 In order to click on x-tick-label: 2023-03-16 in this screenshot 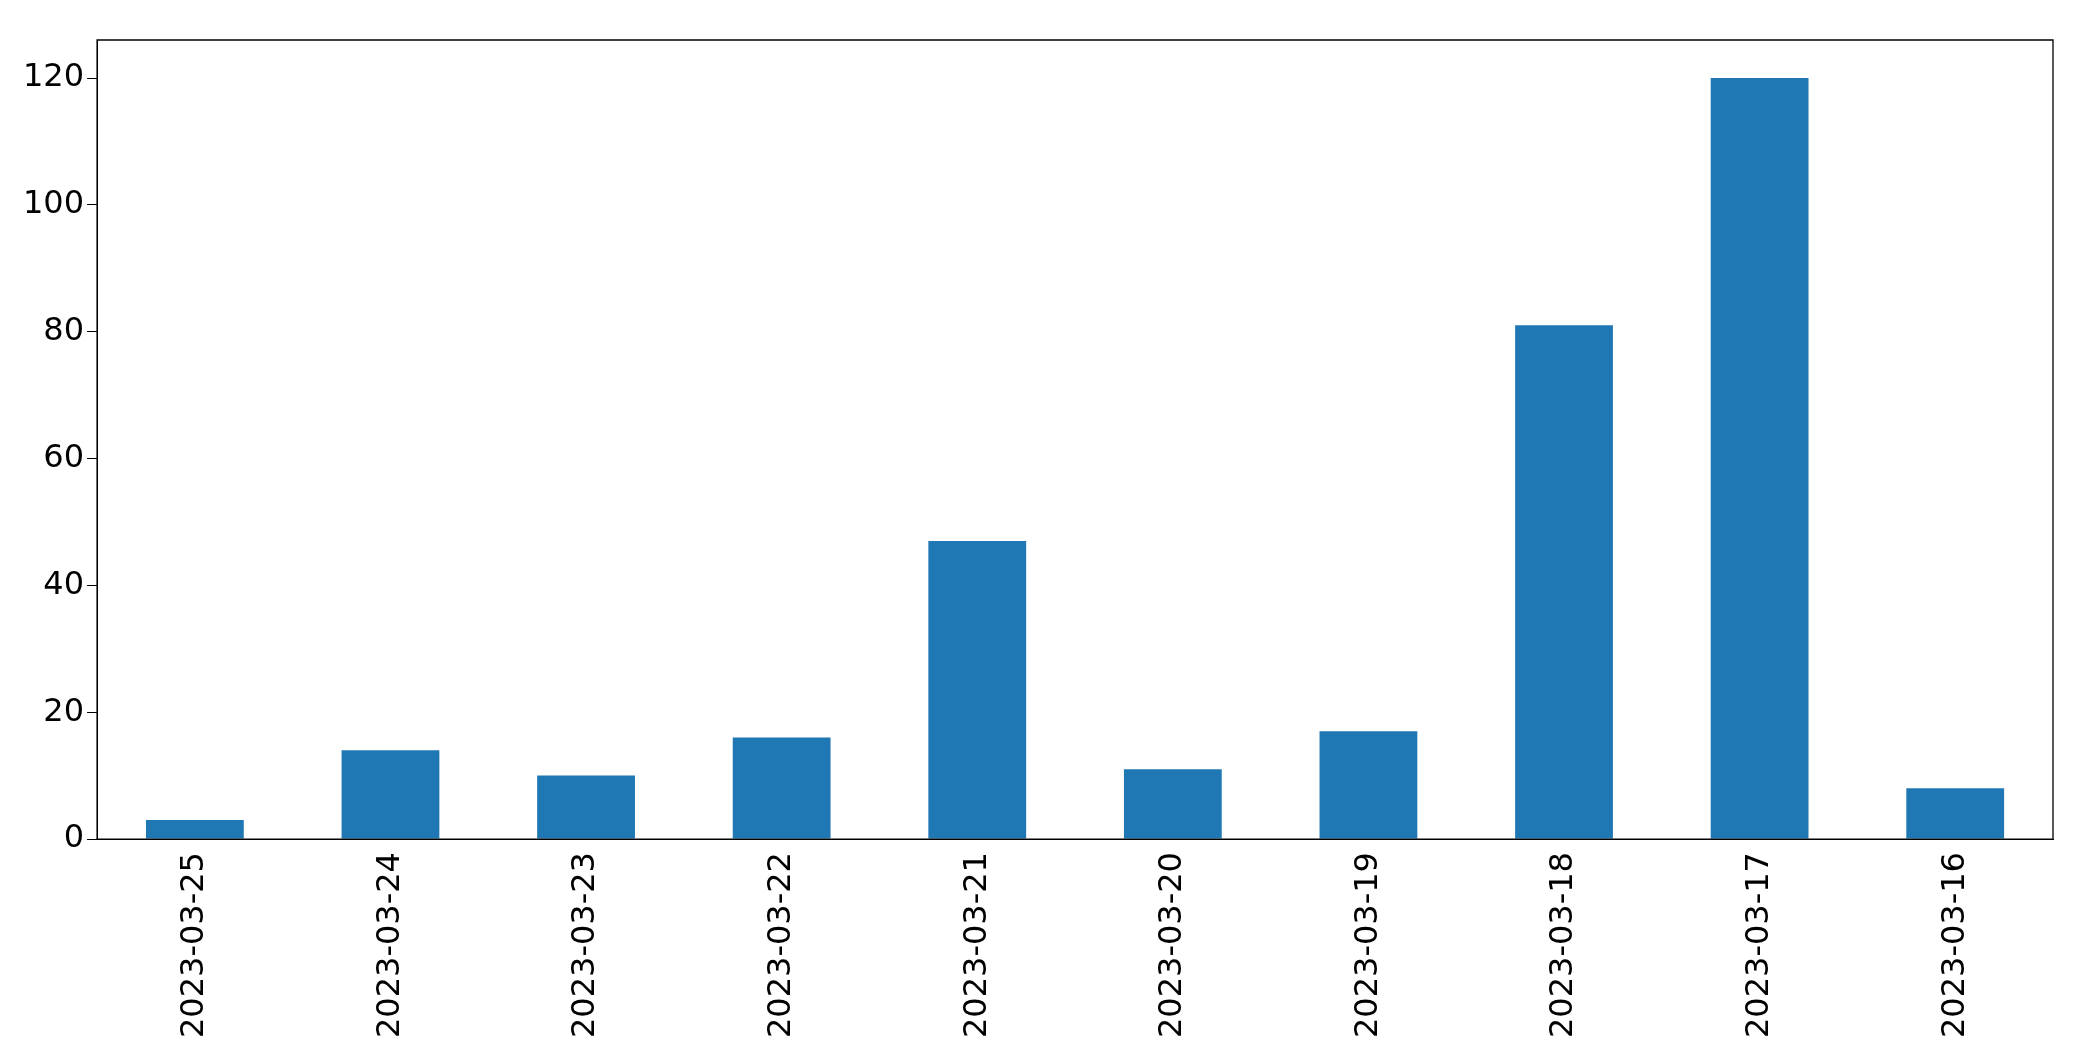, I will do `click(1952, 945)`.